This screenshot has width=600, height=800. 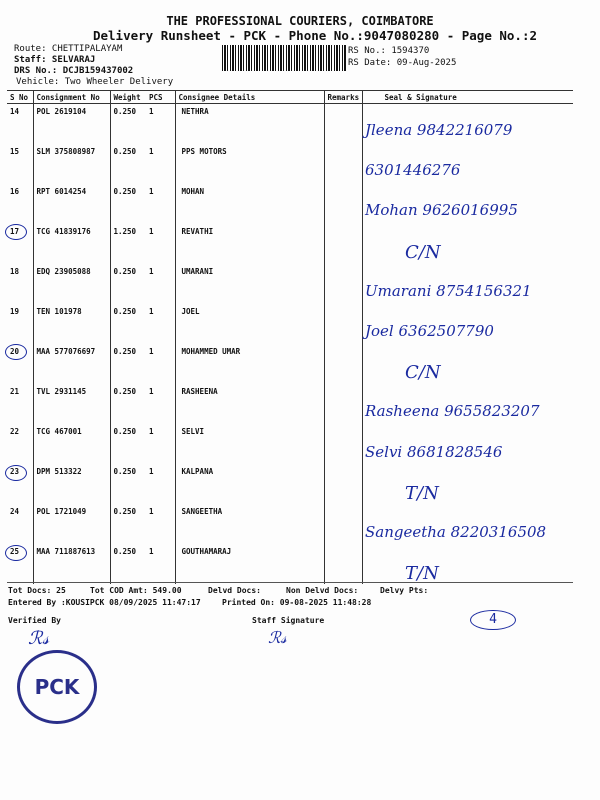 I want to click on table-row: 15 SLM 375808987 0.250 1 PPS MOTORS, so click(x=290, y=164).